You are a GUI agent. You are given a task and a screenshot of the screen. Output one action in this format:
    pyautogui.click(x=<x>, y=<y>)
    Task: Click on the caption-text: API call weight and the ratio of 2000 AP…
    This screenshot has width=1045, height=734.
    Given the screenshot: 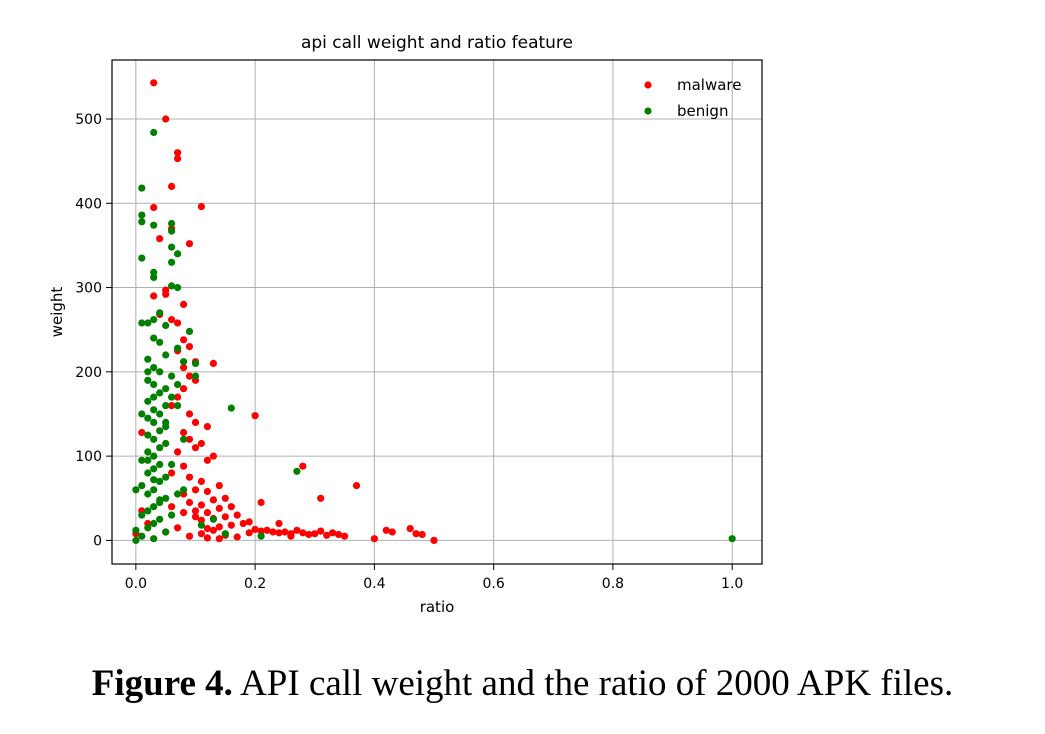 What is the action you would take?
    pyautogui.click(x=593, y=683)
    